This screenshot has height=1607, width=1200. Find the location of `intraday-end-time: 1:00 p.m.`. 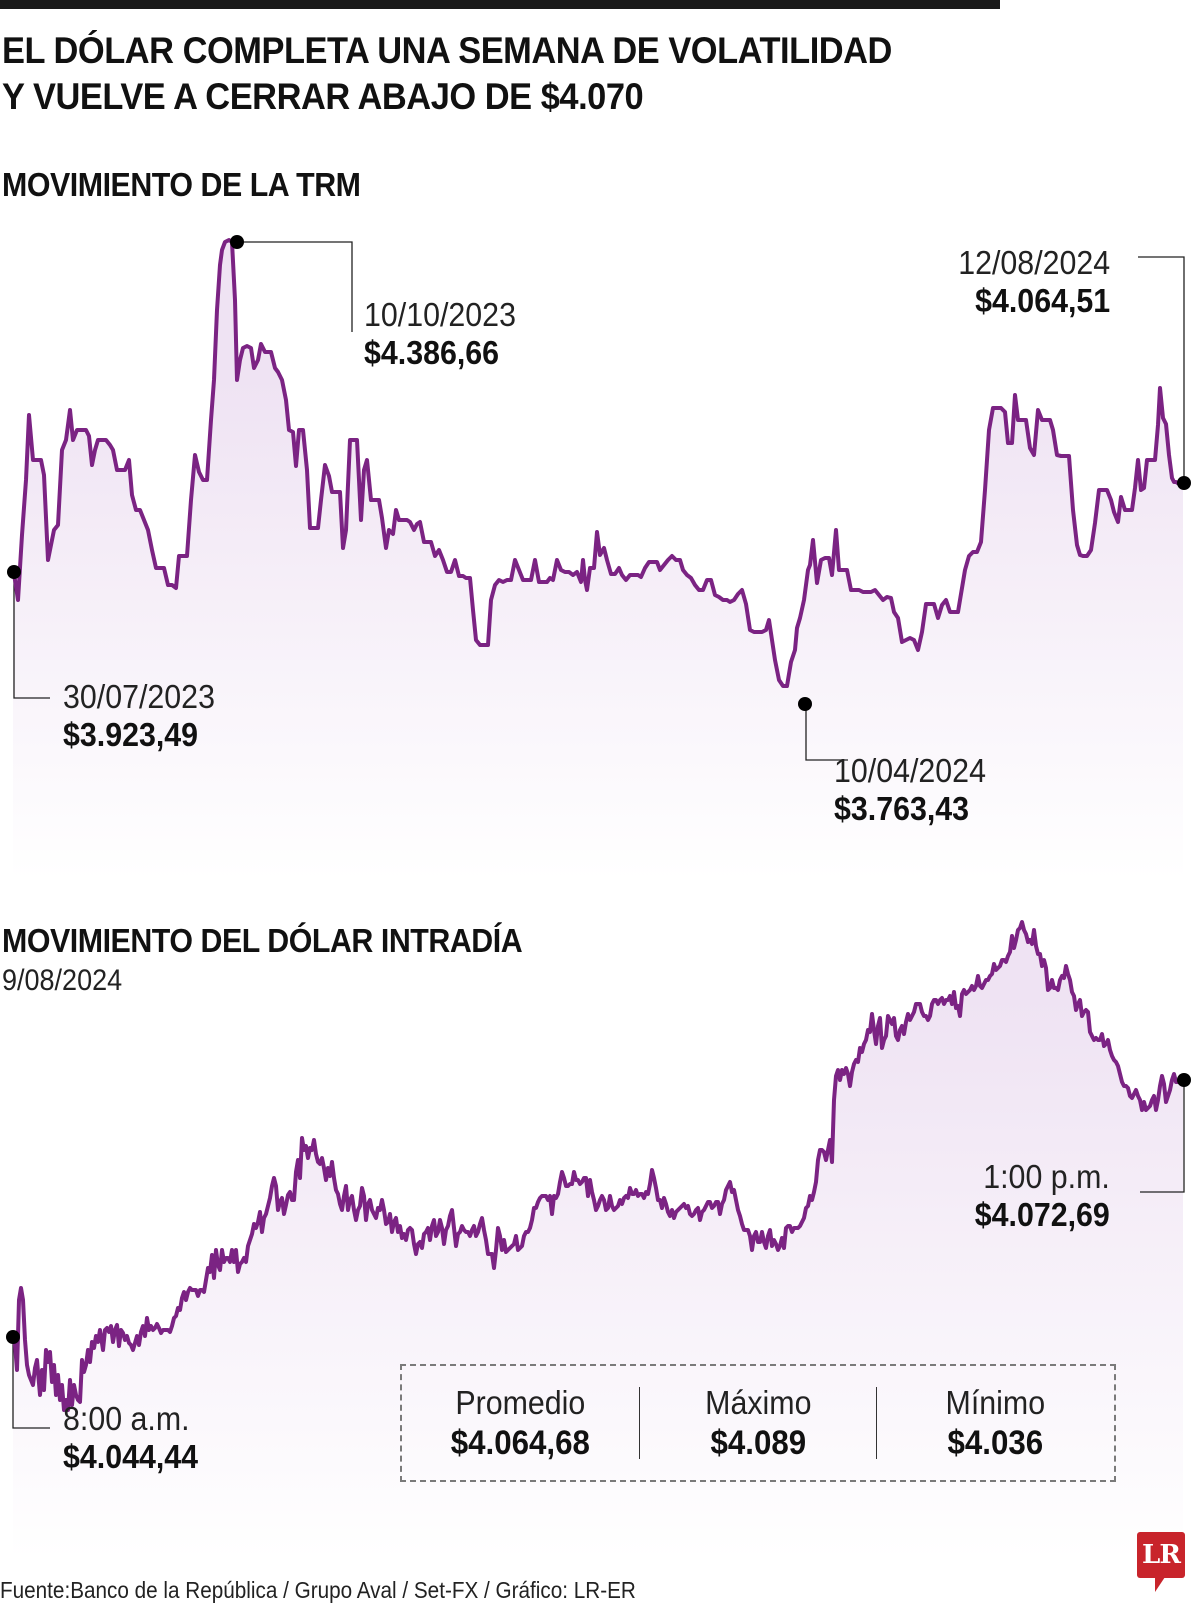

intraday-end-time: 1:00 p.m. is located at coordinates (1046, 1176).